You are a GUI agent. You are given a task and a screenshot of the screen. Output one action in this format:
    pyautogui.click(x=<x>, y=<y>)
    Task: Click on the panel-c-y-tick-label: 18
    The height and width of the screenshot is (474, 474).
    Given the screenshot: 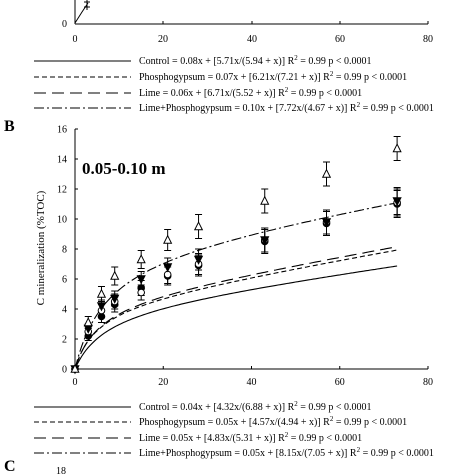 What is the action you would take?
    pyautogui.click(x=61, y=470)
    